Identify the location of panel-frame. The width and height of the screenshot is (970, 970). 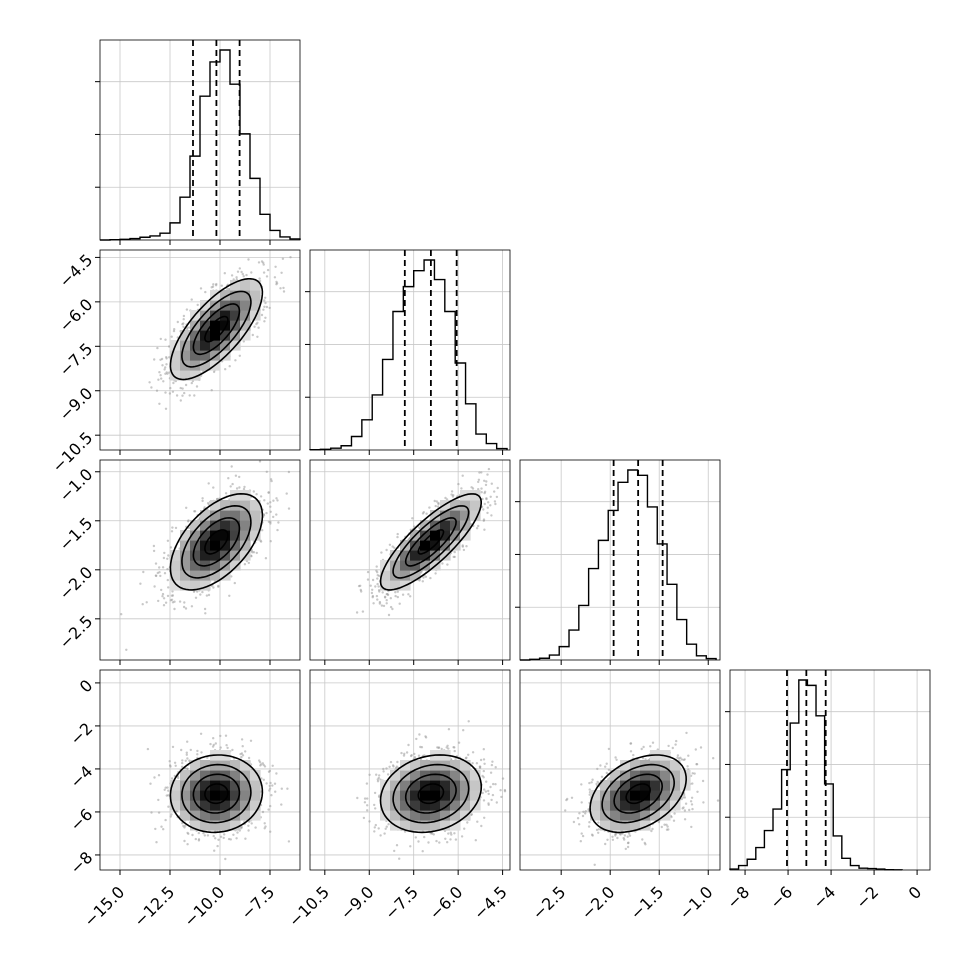
(410, 350).